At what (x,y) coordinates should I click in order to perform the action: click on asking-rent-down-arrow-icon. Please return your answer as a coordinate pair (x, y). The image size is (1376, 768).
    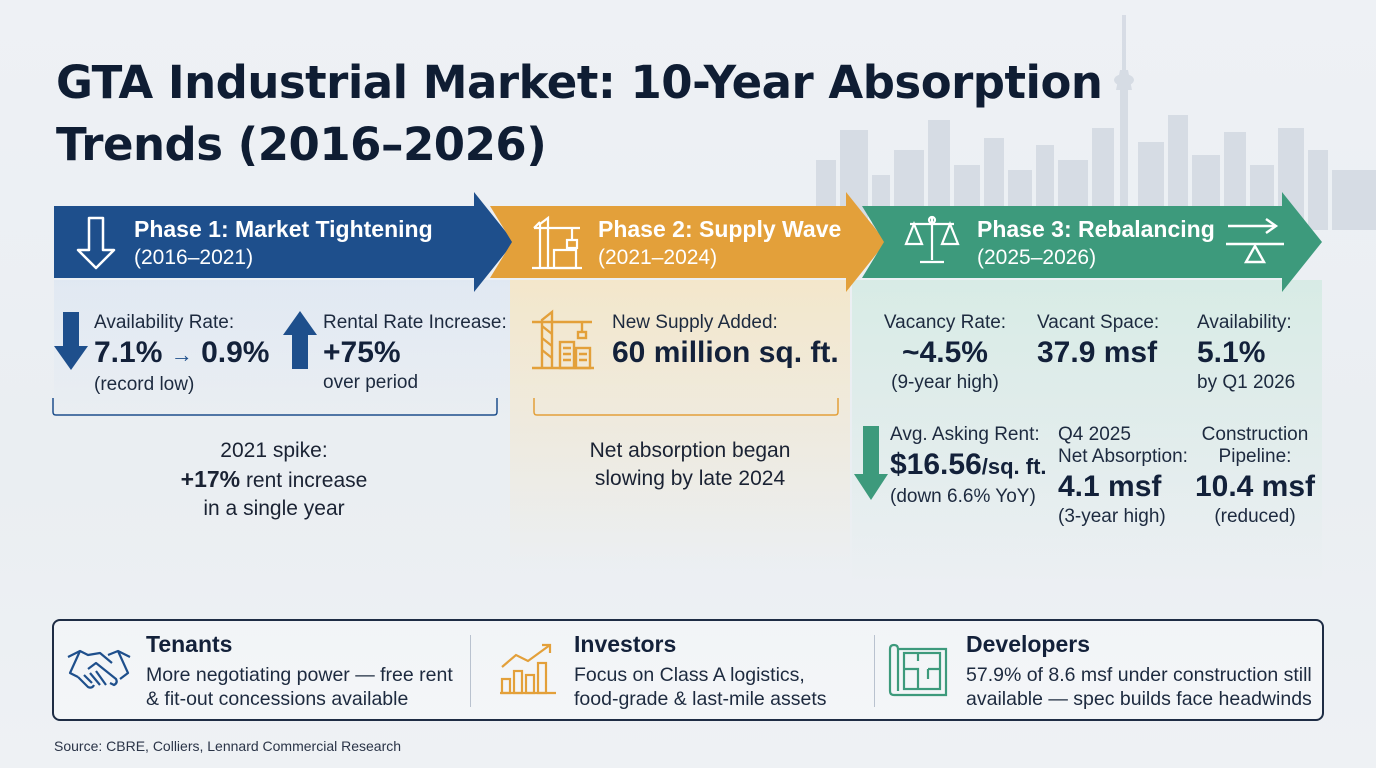
    Looking at the image, I should click on (871, 463).